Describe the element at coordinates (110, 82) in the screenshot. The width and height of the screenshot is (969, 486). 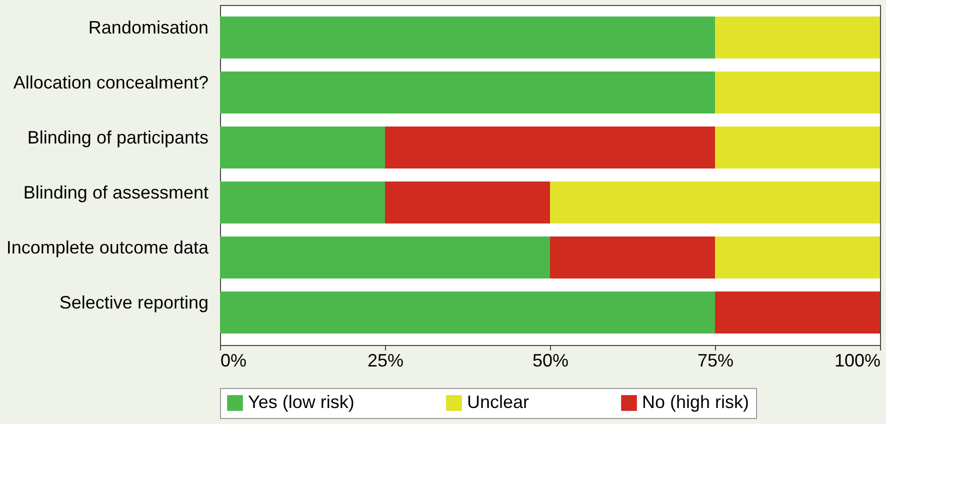
I see `y-tick-label: Allocation concealment?` at that location.